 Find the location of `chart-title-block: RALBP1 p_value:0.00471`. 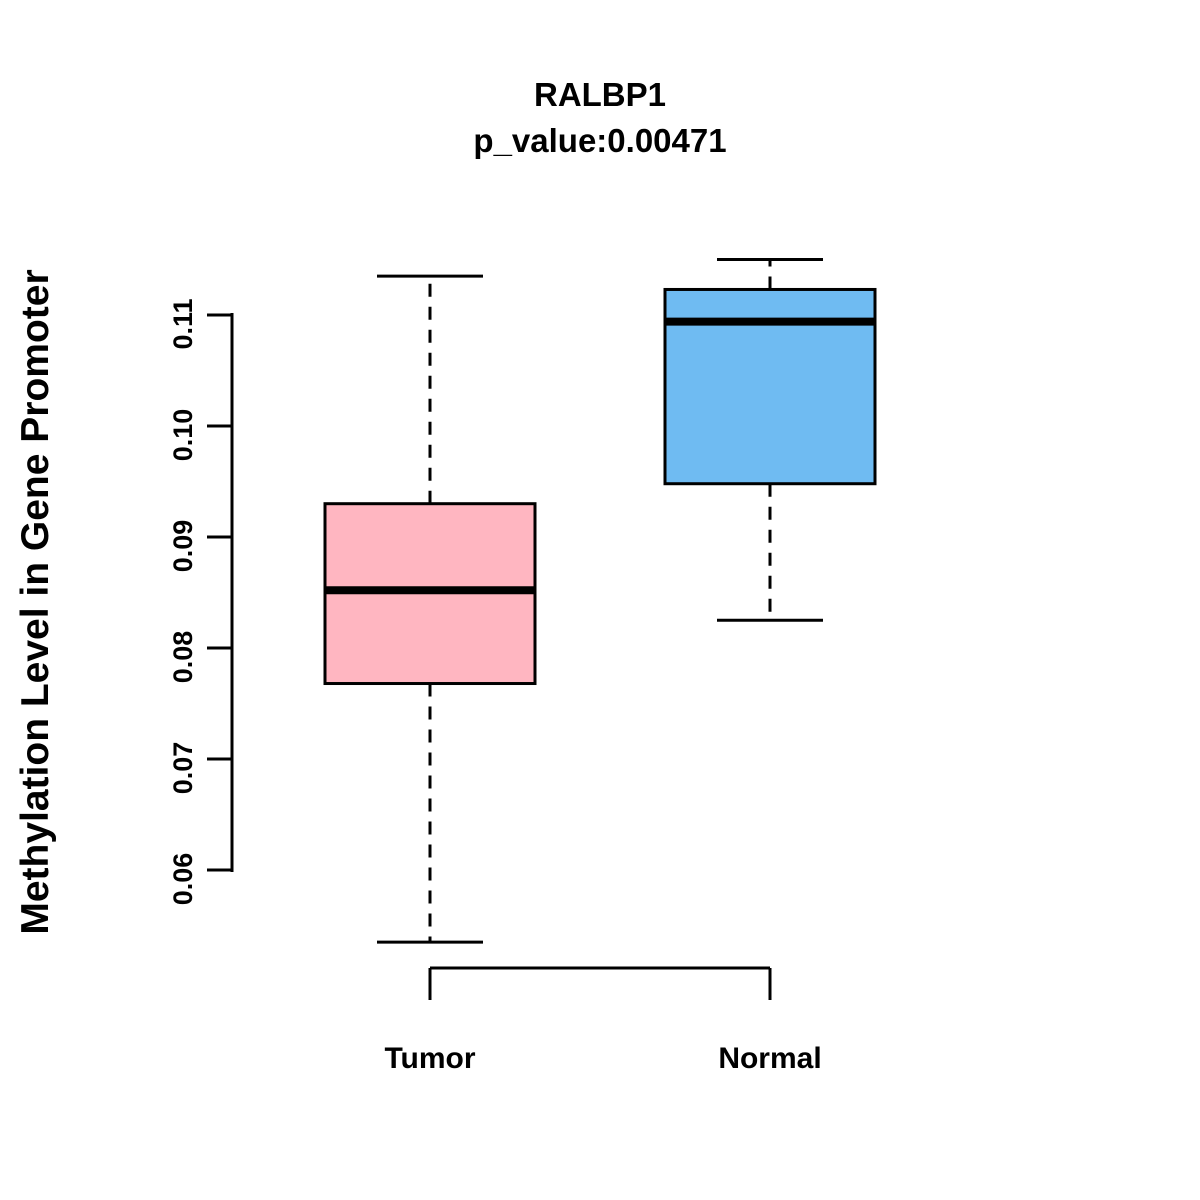

chart-title-block: RALBP1 p_value:0.00471 is located at coordinates (600, 118).